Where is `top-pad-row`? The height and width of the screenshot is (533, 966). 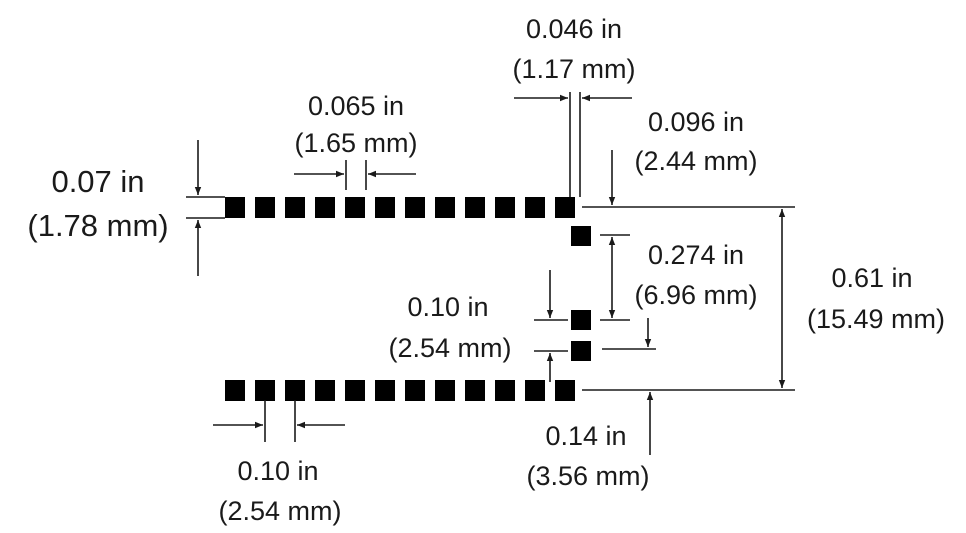 top-pad-row is located at coordinates (400, 207).